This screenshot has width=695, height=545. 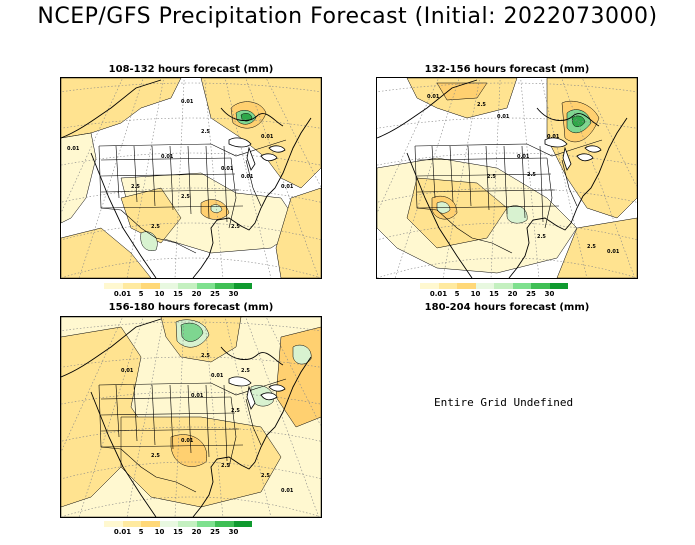 What do you see at coordinates (191, 69) in the screenshot?
I see `panel-1-title: 108-132 hours forecast (mm)` at bounding box center [191, 69].